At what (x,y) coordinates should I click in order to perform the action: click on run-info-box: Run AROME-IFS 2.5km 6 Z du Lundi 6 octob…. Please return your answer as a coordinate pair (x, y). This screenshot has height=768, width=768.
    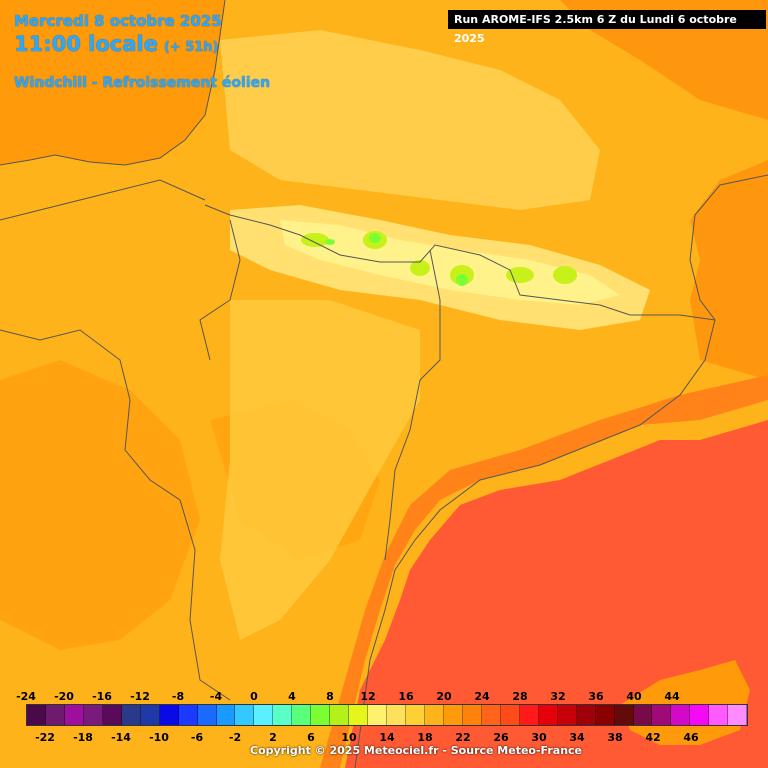
    Looking at the image, I should click on (607, 27).